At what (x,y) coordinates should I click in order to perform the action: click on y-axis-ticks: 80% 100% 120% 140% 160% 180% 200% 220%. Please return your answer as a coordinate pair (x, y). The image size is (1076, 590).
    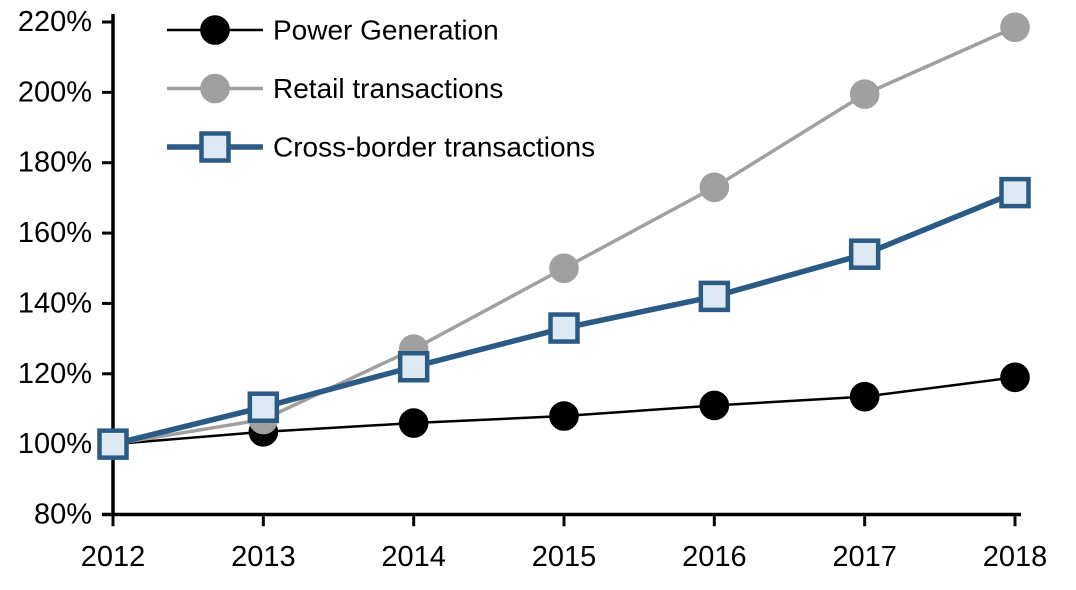
    Looking at the image, I should click on (65, 268).